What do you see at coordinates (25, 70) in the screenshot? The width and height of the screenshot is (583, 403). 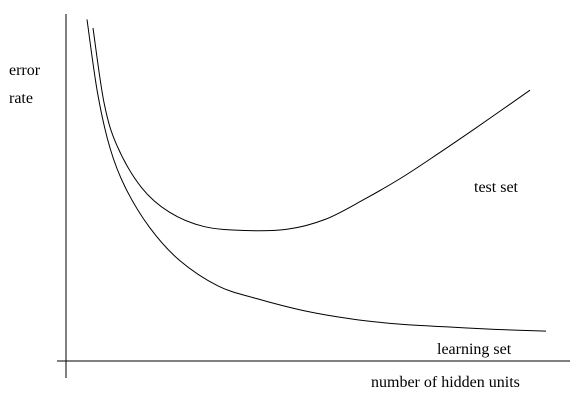 I see `y-axis-label-line-1: error` at bounding box center [25, 70].